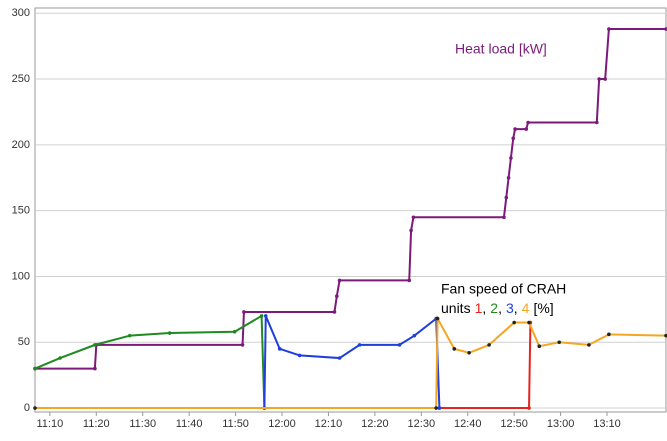 This screenshot has width=667, height=441. Describe the element at coordinates (21, 13) in the screenshot. I see `y-tick-label: 300` at that location.